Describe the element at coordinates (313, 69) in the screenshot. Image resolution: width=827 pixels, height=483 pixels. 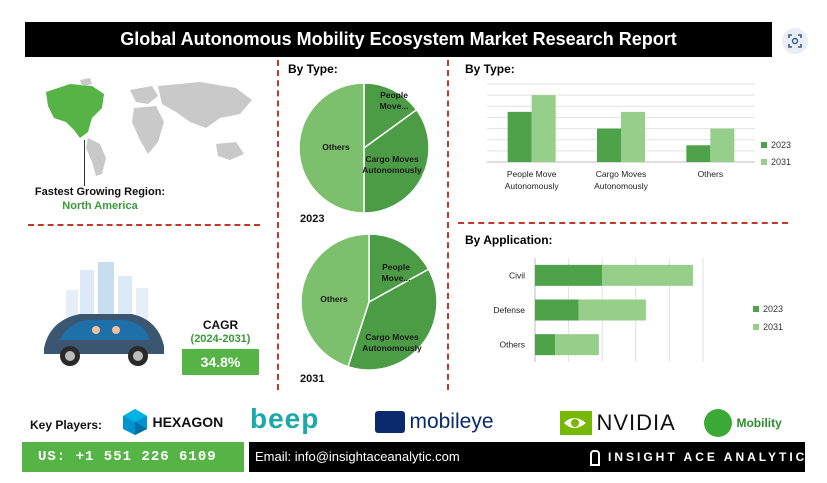
I see `pie-section-title: By Type:` at that location.